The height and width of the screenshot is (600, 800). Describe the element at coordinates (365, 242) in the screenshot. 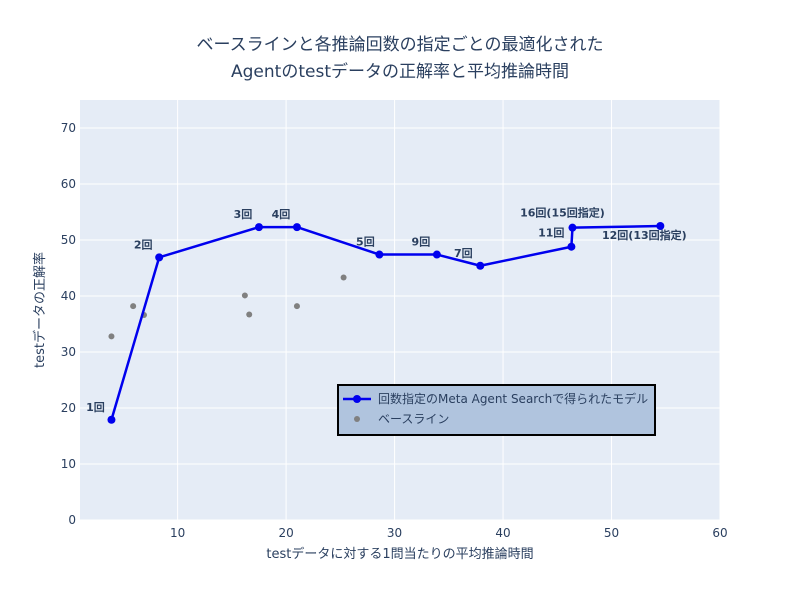

I see `point-label: 5回` at that location.